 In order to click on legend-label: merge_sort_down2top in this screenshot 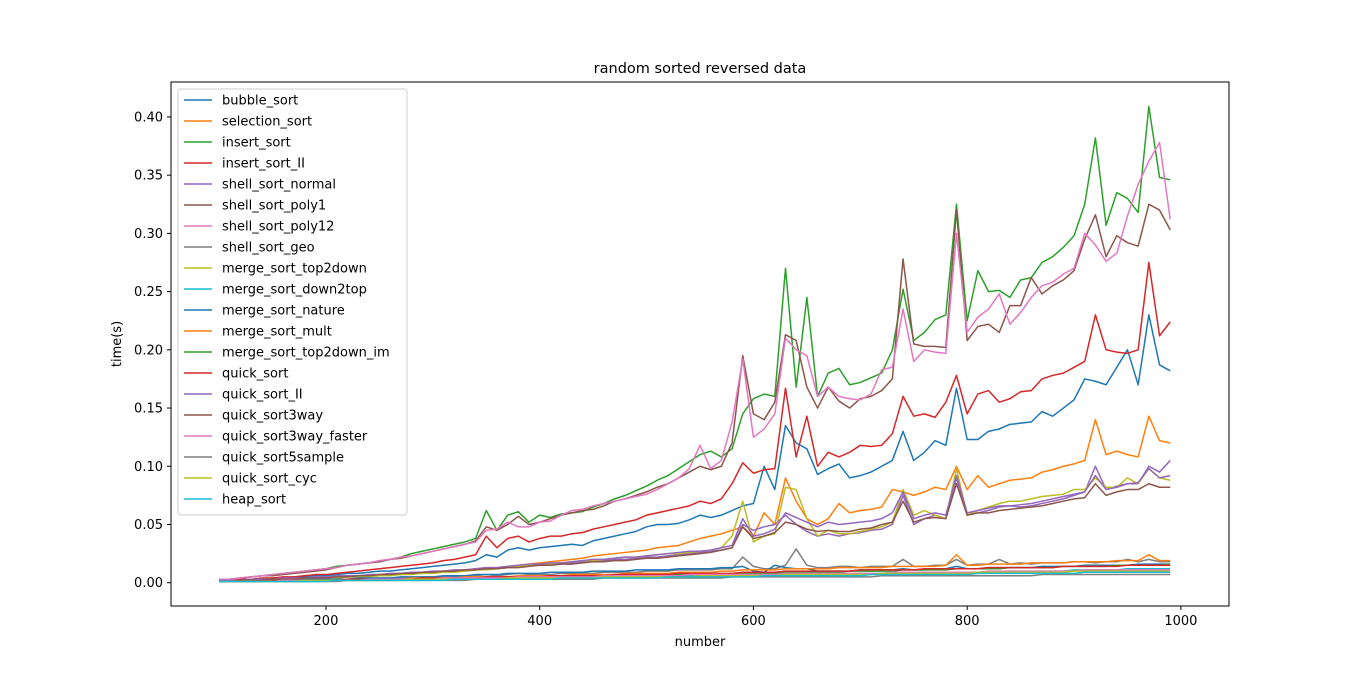, I will do `click(294, 290)`.